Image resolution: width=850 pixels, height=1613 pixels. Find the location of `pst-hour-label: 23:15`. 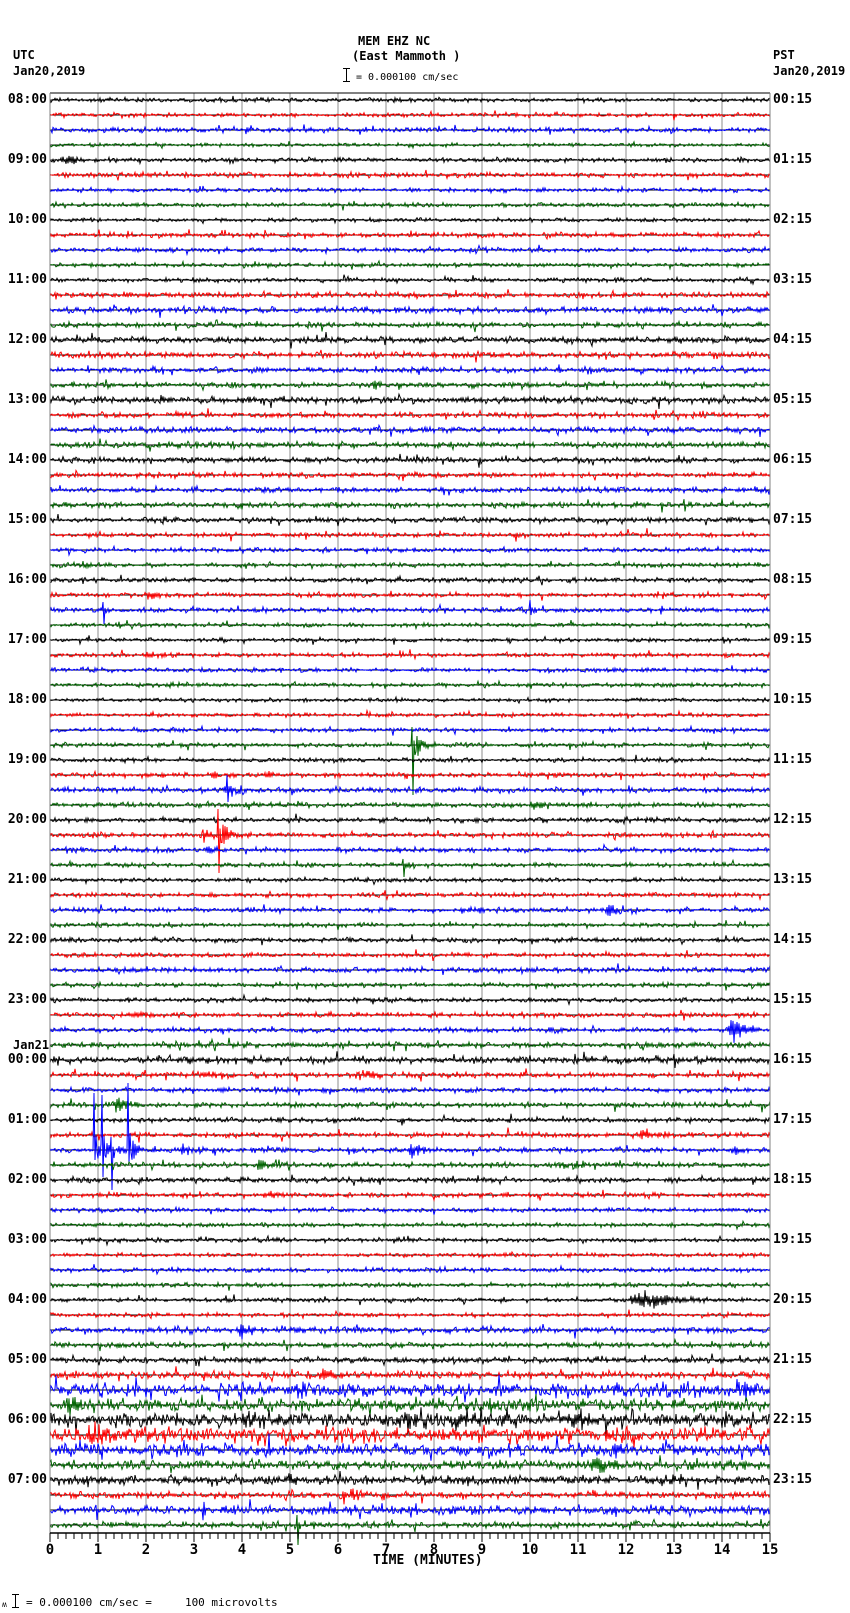

pst-hour-label: 23:15 is located at coordinates (793, 1479).